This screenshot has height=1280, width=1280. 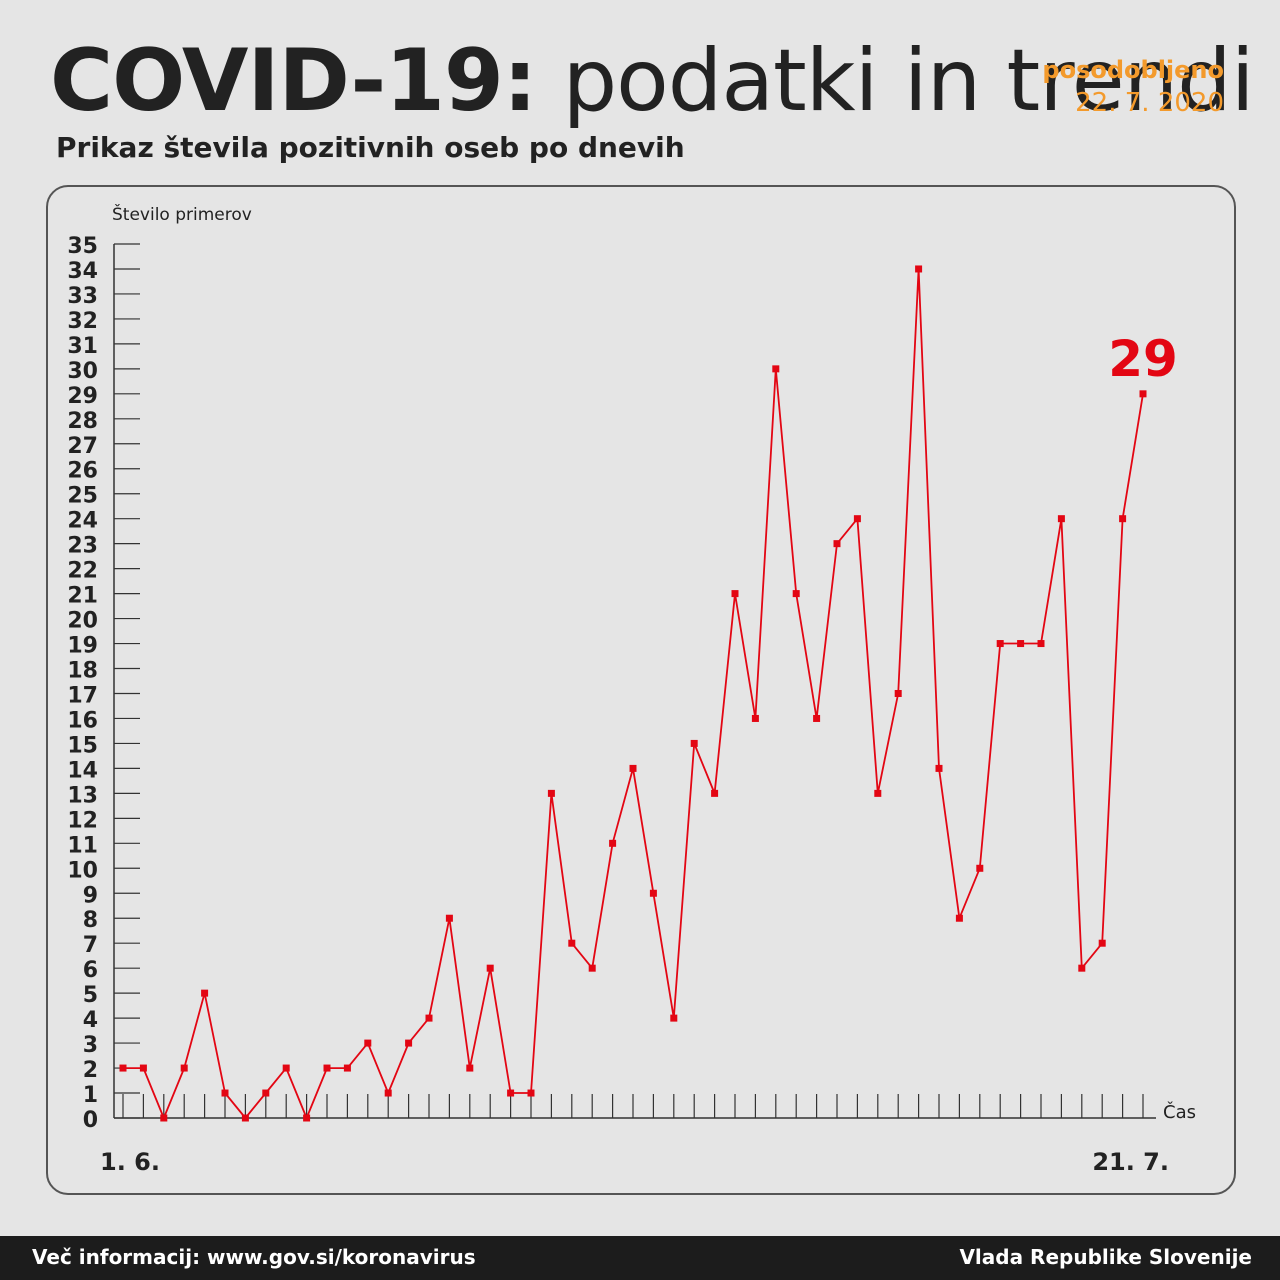 What do you see at coordinates (1133, 70) in the screenshot?
I see `updated-label: posodobljeno` at bounding box center [1133, 70].